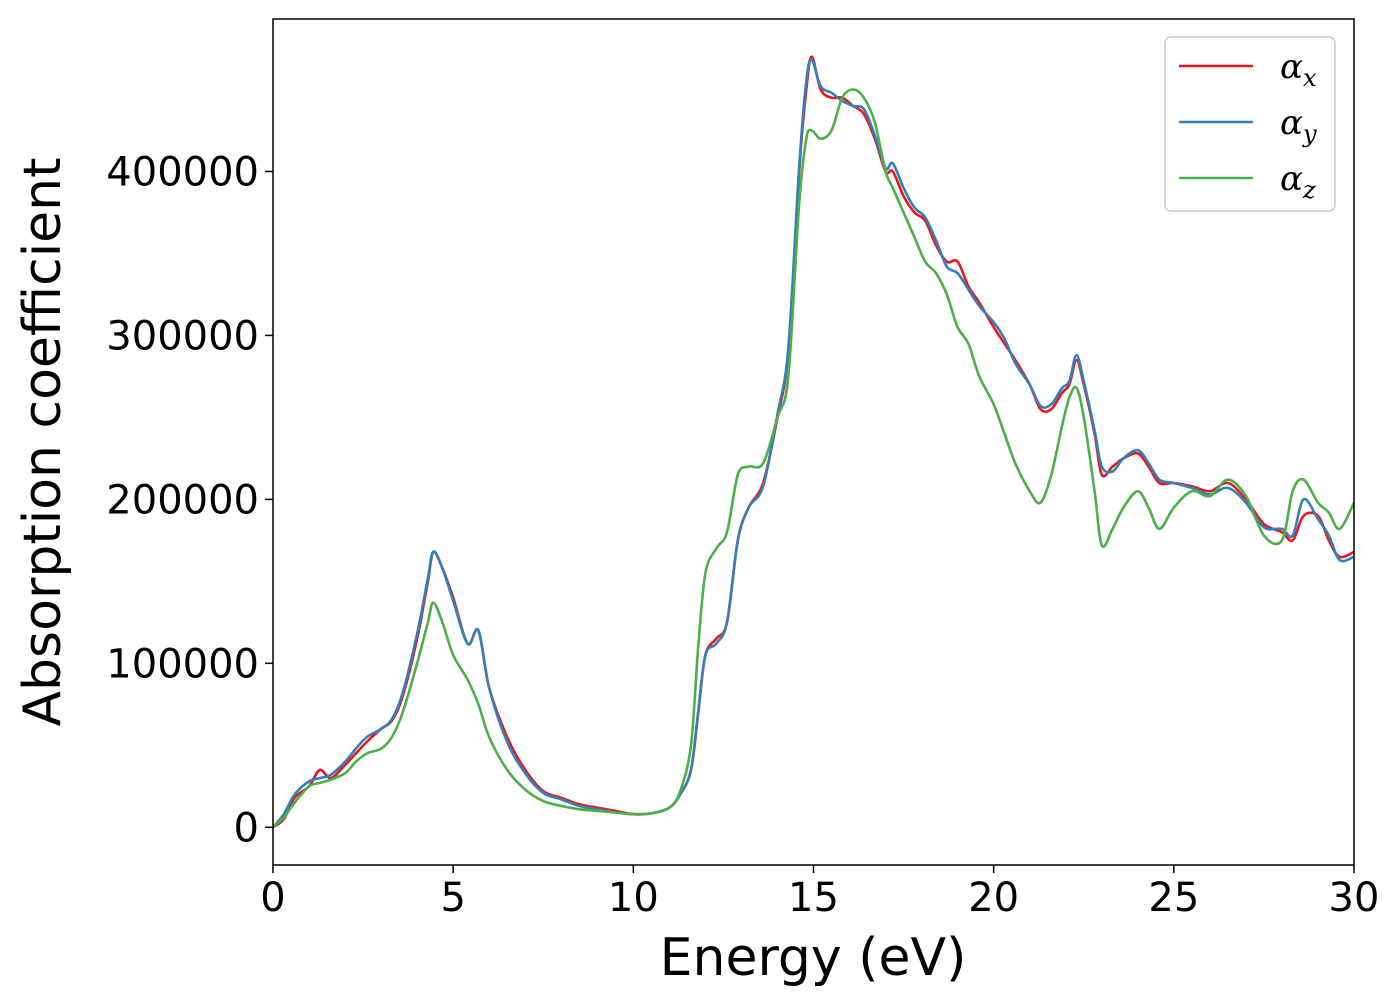 Image resolution: width=1400 pixels, height=1004 pixels. I want to click on y-tick-label: 400000, so click(182, 172).